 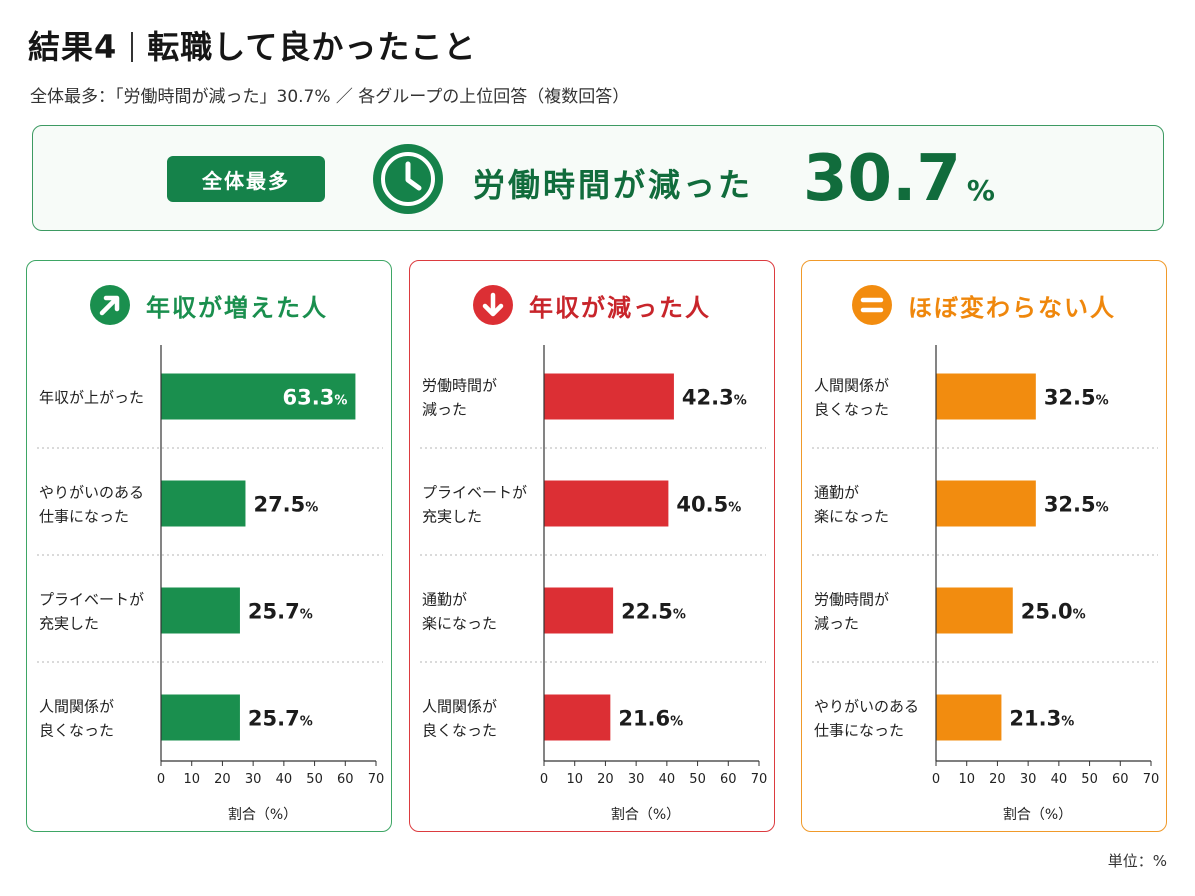 I want to click on page-title: 結果4 転職して良かったこと, so click(x=252, y=45).